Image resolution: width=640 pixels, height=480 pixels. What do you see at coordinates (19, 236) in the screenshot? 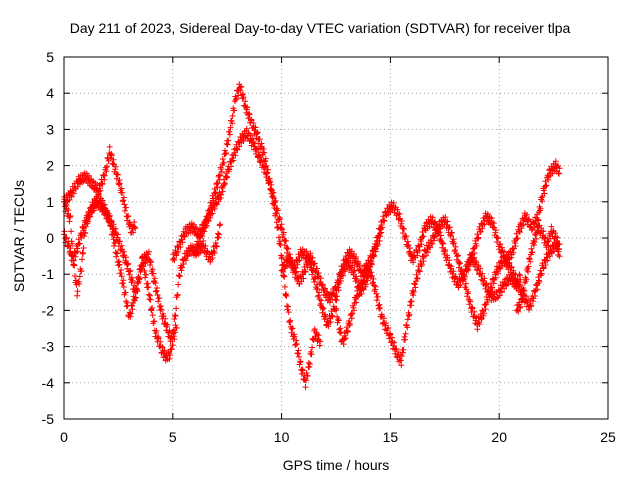
I see `y-axis-label: SDTVAR / TECUs` at bounding box center [19, 236].